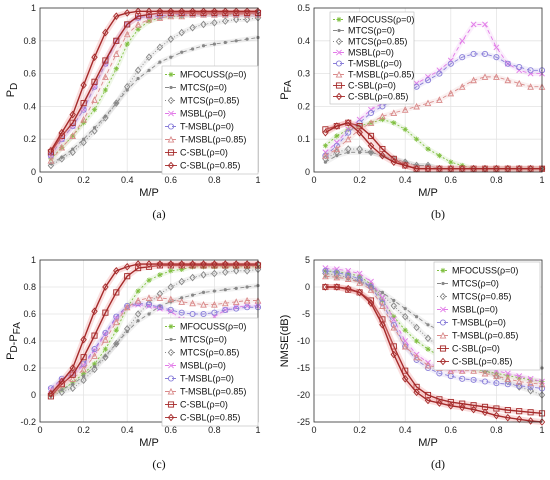  Describe the element at coordinates (33, 260) in the screenshot. I see `y-tick-label: 1` at that location.